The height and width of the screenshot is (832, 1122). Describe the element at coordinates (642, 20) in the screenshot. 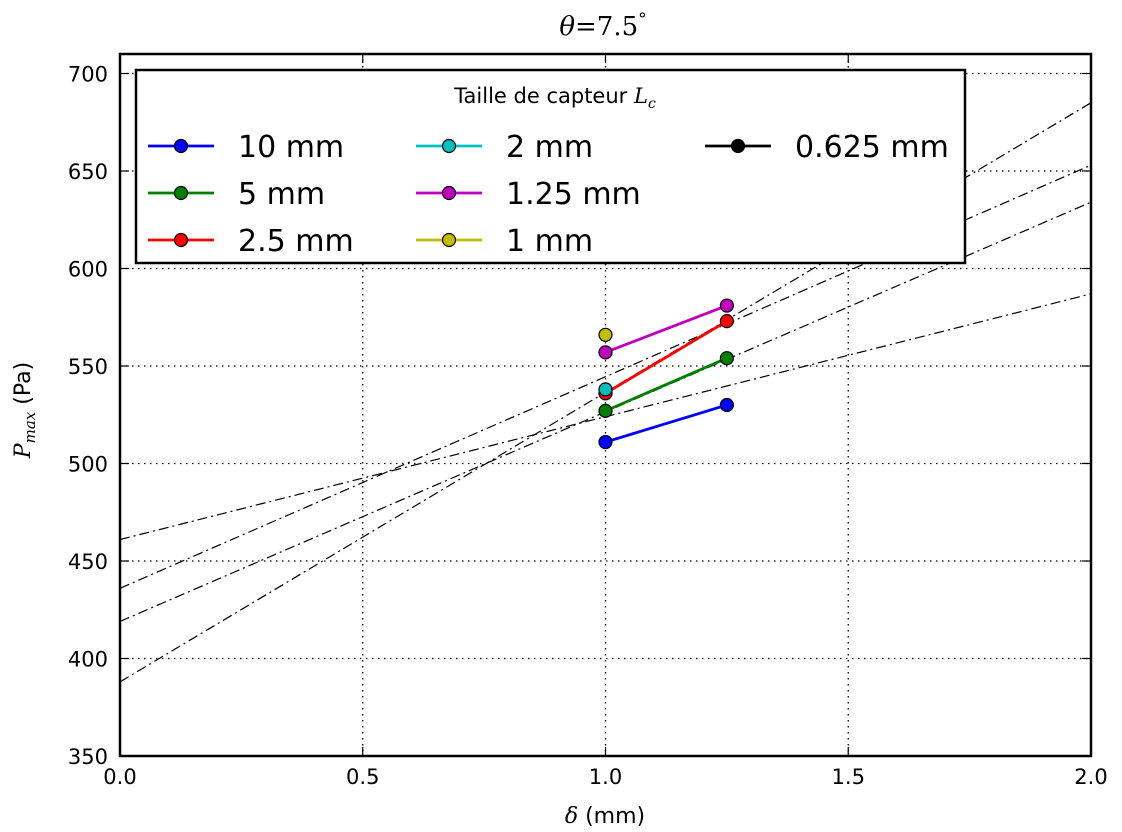

I see `title-degree: °` at that location.